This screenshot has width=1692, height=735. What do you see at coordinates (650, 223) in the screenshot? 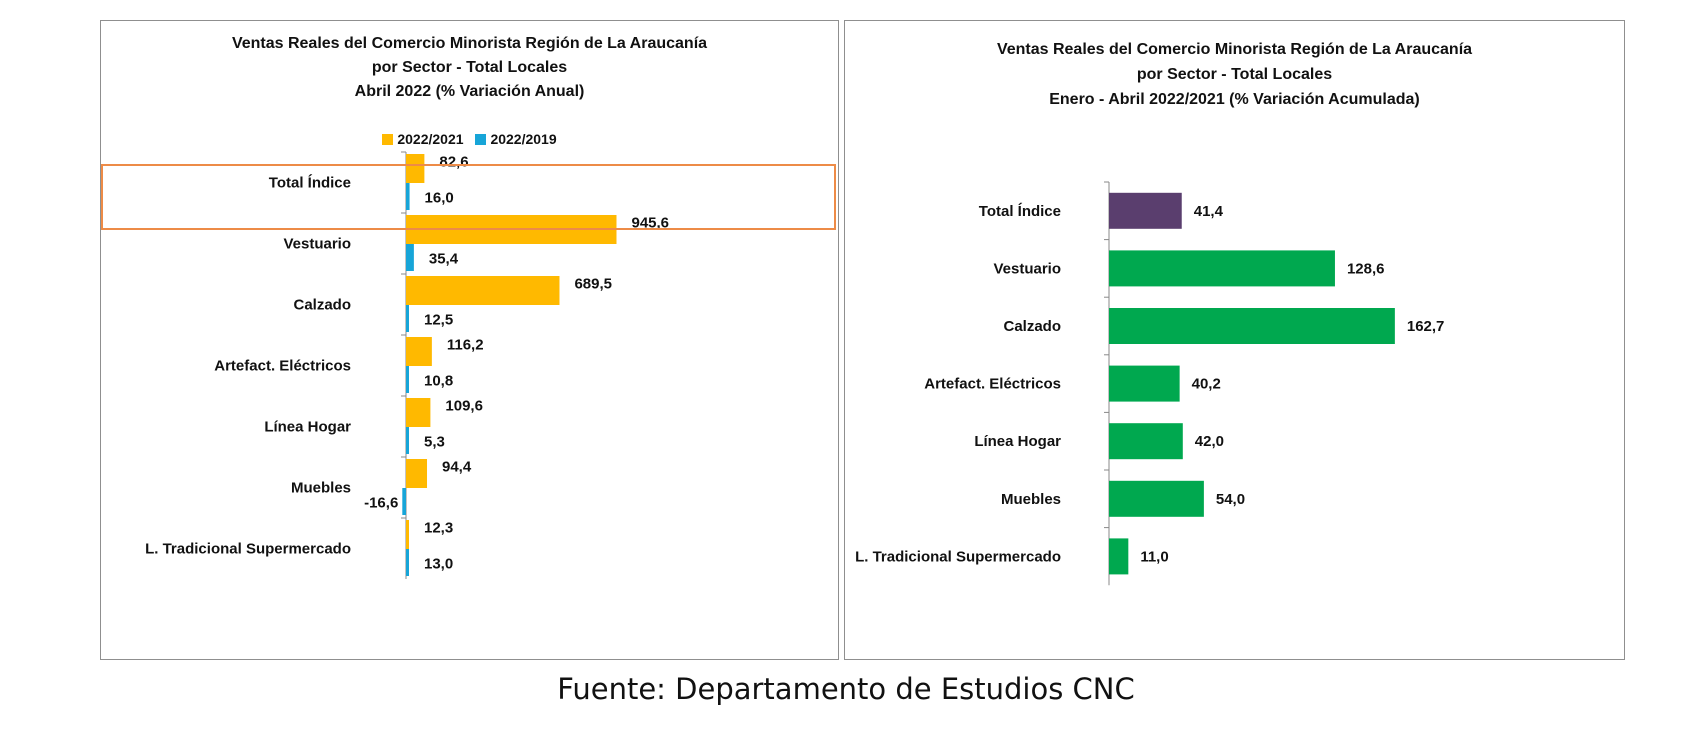
I see `data-label-2022-2021-vestuario: 945,6` at bounding box center [650, 223].